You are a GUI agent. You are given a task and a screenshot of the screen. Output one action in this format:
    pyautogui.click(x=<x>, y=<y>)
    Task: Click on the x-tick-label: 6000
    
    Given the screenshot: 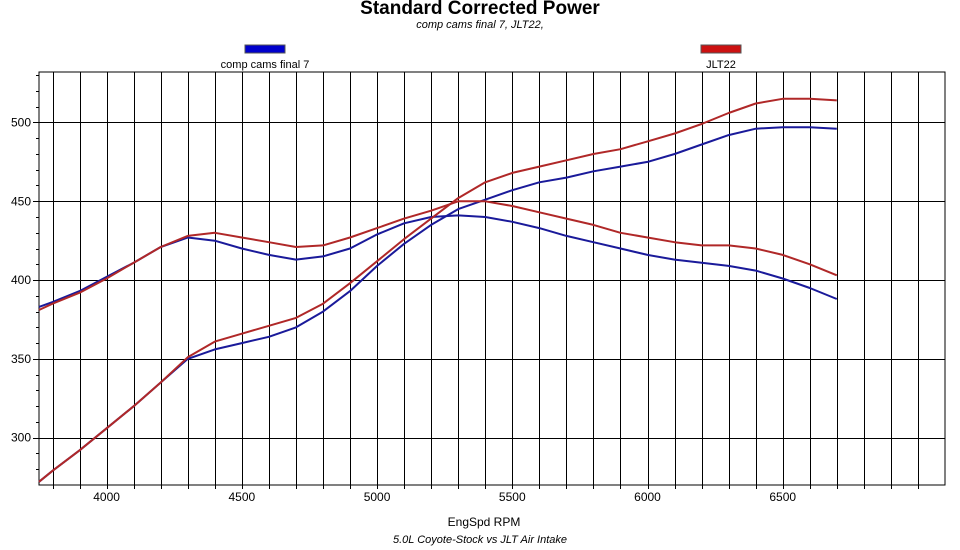 What is the action you would take?
    pyautogui.click(x=647, y=497)
    